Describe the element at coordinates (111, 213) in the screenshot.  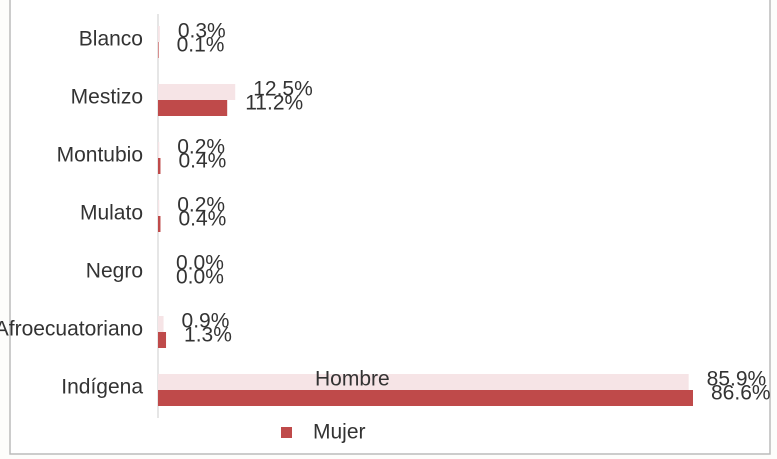
I see `category-label: Mulato` at that location.